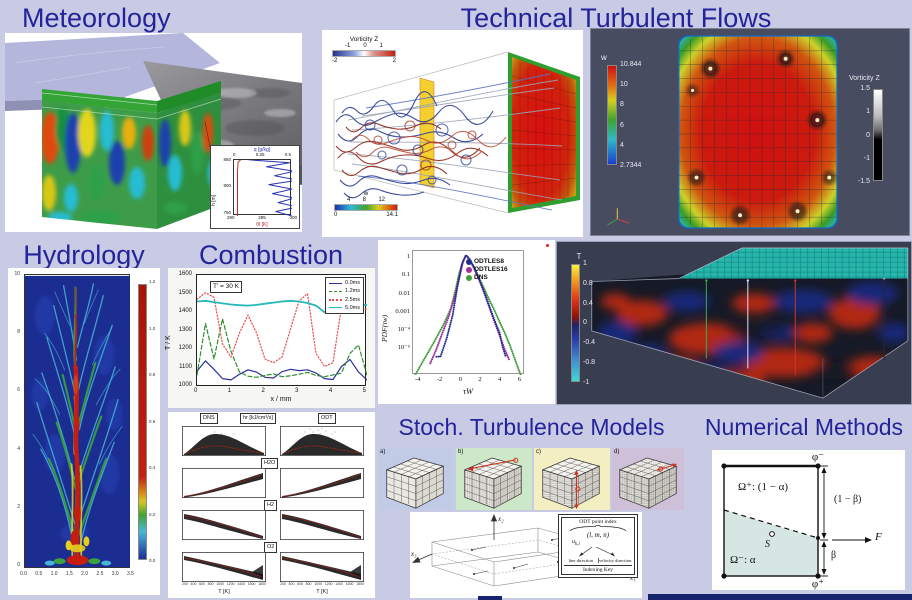 Image resolution: width=912 pixels, height=600 pixels. I want to click on legend-label: DNS, so click(481, 277).